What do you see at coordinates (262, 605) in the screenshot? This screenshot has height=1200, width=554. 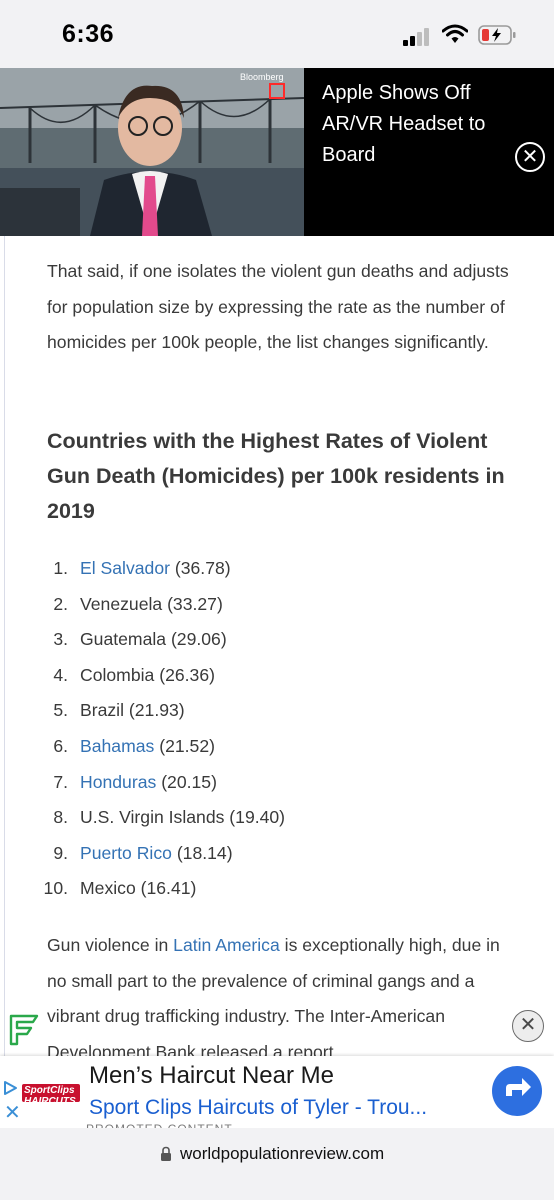 I see `list-item: 2. Venezuela (33.27)` at bounding box center [262, 605].